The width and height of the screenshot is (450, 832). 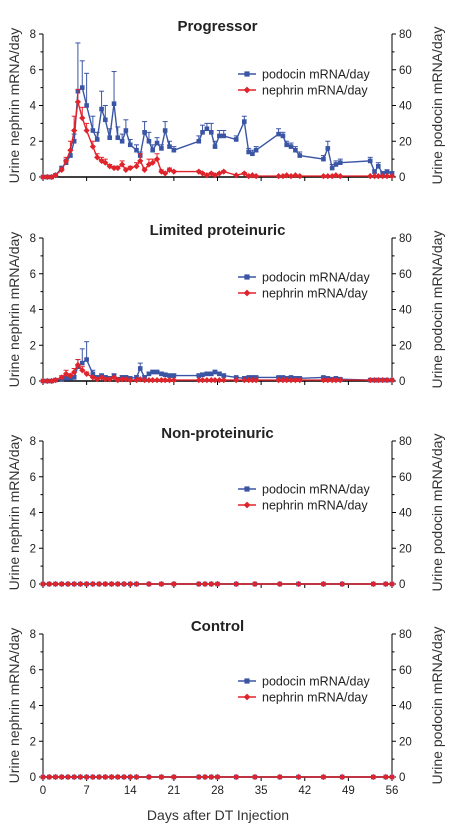 What do you see at coordinates (405, 707) in the screenshot?
I see `right-tick-label: 40` at bounding box center [405, 707].